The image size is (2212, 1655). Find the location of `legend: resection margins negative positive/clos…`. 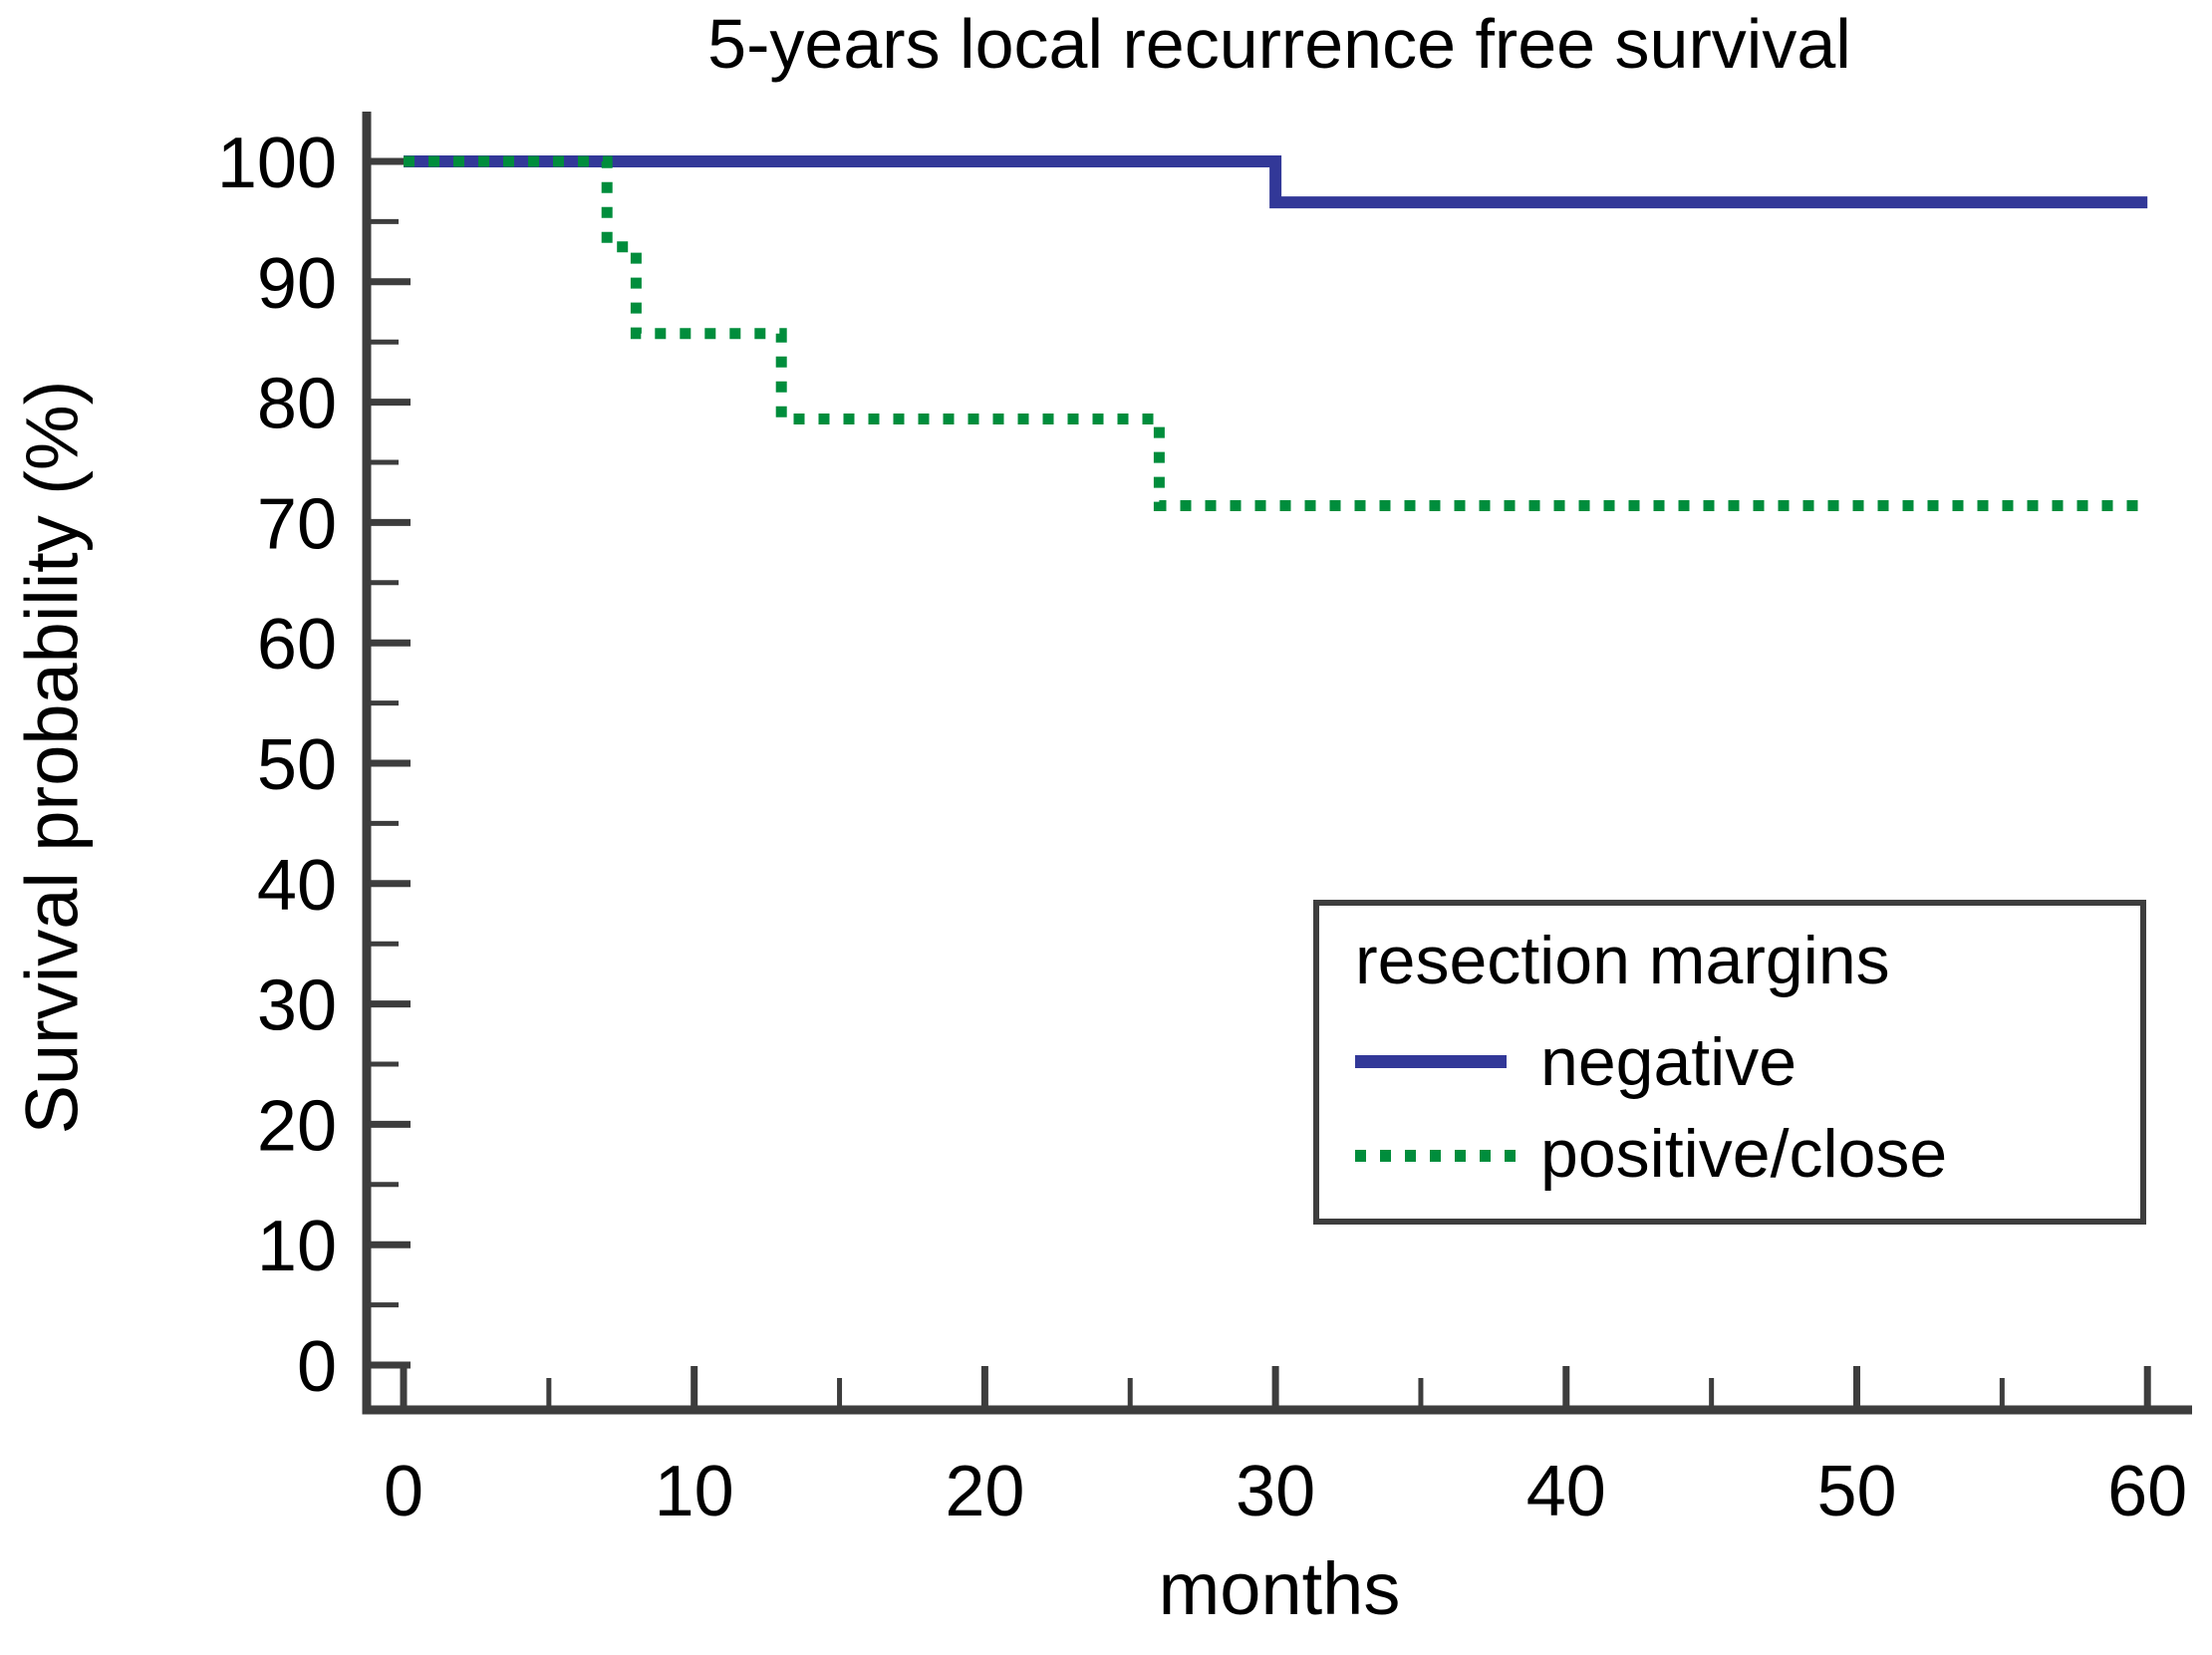

legend: resection margins negative positive/clos… is located at coordinates (1730, 1062).